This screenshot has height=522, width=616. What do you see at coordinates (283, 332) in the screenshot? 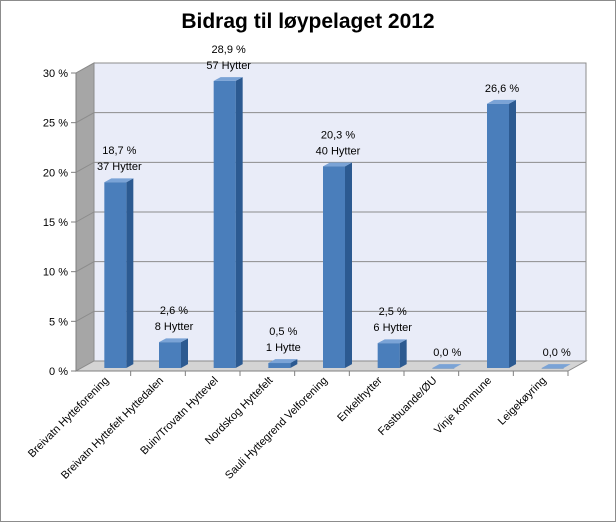
I see `value-label: 0,5 %` at bounding box center [283, 332].